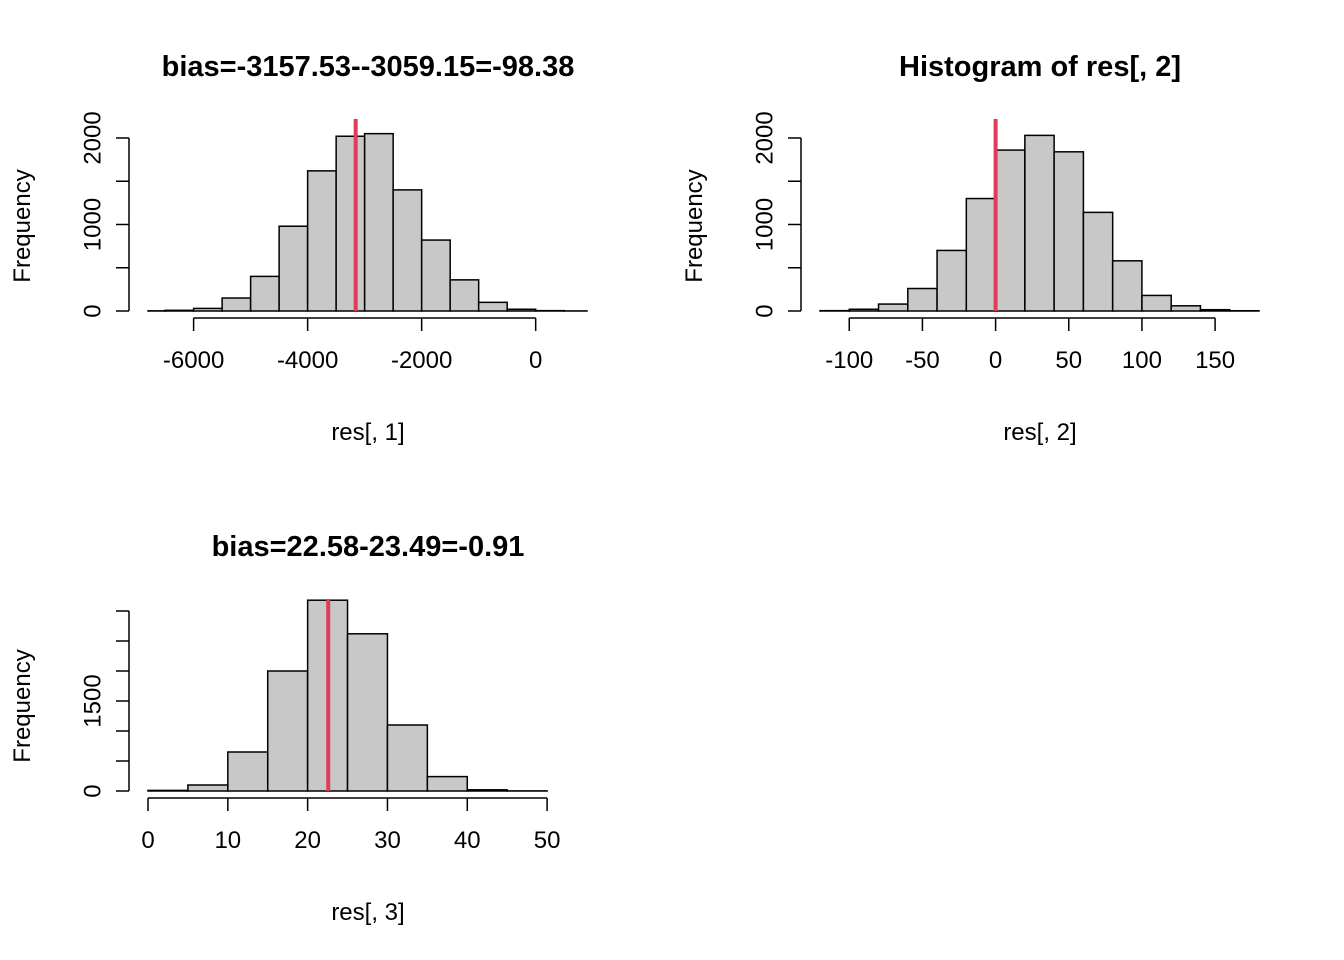  I want to click on x-tick-label: 150, so click(1215, 360).